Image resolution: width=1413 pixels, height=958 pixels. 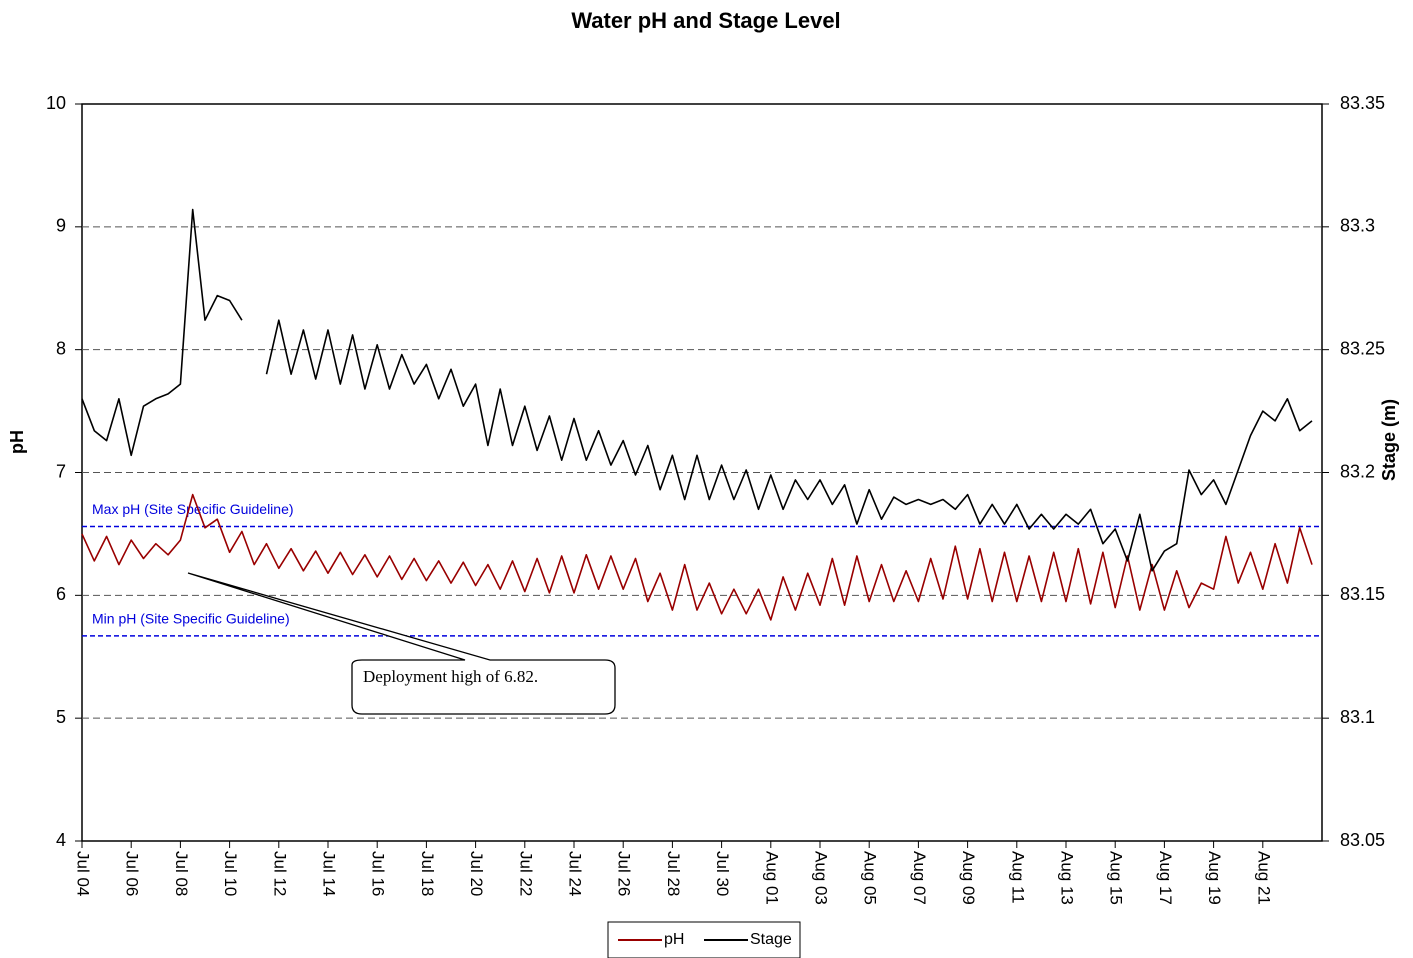 What do you see at coordinates (705, 20) in the screenshot?
I see `chart-title: Water pH and Stage Level` at bounding box center [705, 20].